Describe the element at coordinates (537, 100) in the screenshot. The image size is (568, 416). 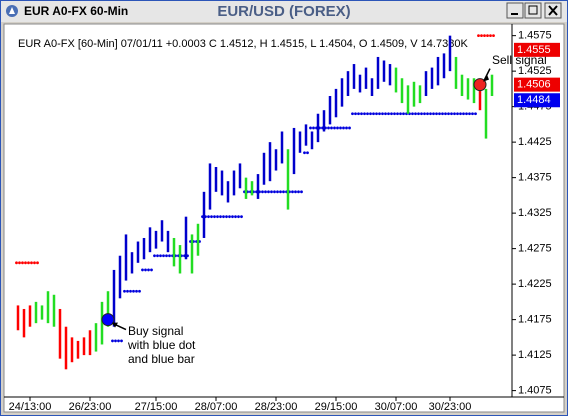
I see `price-label-box` at that location.